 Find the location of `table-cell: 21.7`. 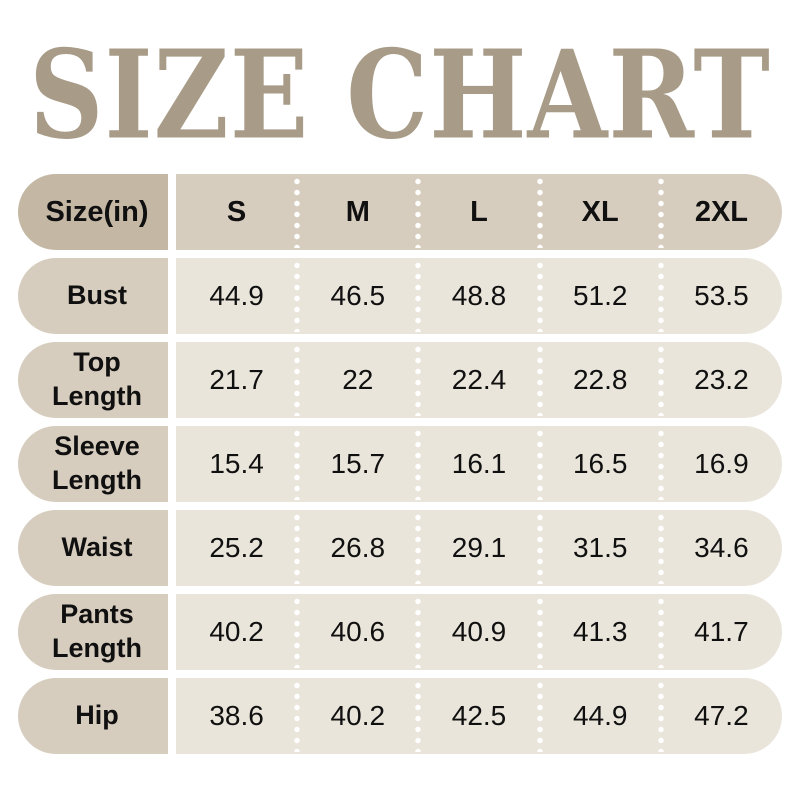

table-cell: 21.7 is located at coordinates (236, 379).